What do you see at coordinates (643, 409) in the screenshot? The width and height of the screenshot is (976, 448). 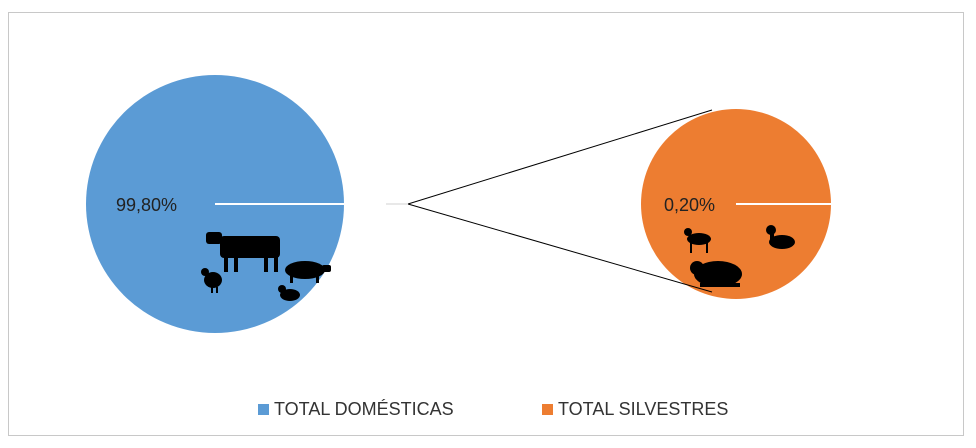 I see `legend-label-silvestres: TOTAL SILVESTRES` at bounding box center [643, 409].